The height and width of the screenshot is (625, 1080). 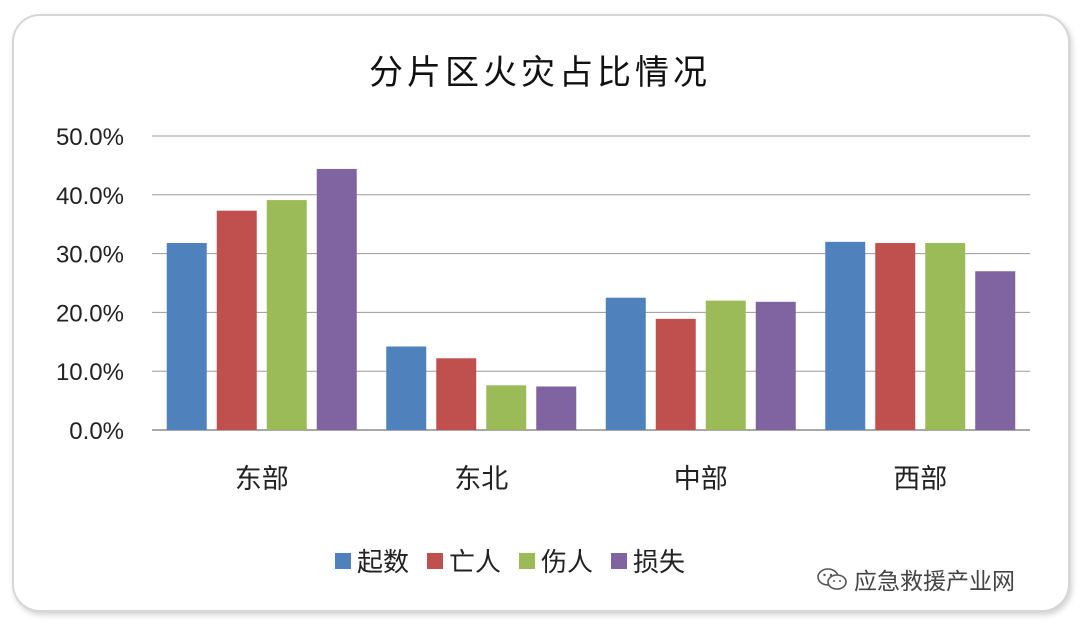 I want to click on legend-label: 亡人, so click(x=475, y=563).